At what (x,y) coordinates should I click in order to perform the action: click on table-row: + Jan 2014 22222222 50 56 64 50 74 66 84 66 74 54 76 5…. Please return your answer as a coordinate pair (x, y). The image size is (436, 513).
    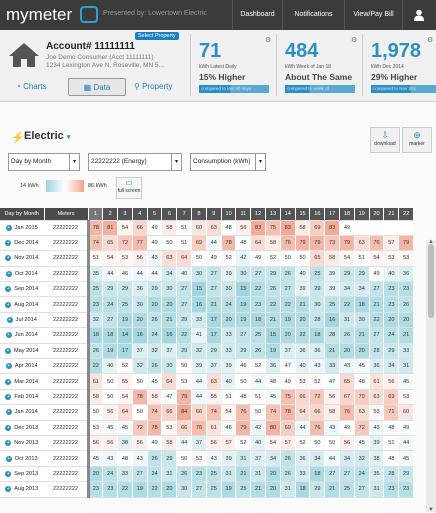
    Looking at the image, I should click on (207, 412).